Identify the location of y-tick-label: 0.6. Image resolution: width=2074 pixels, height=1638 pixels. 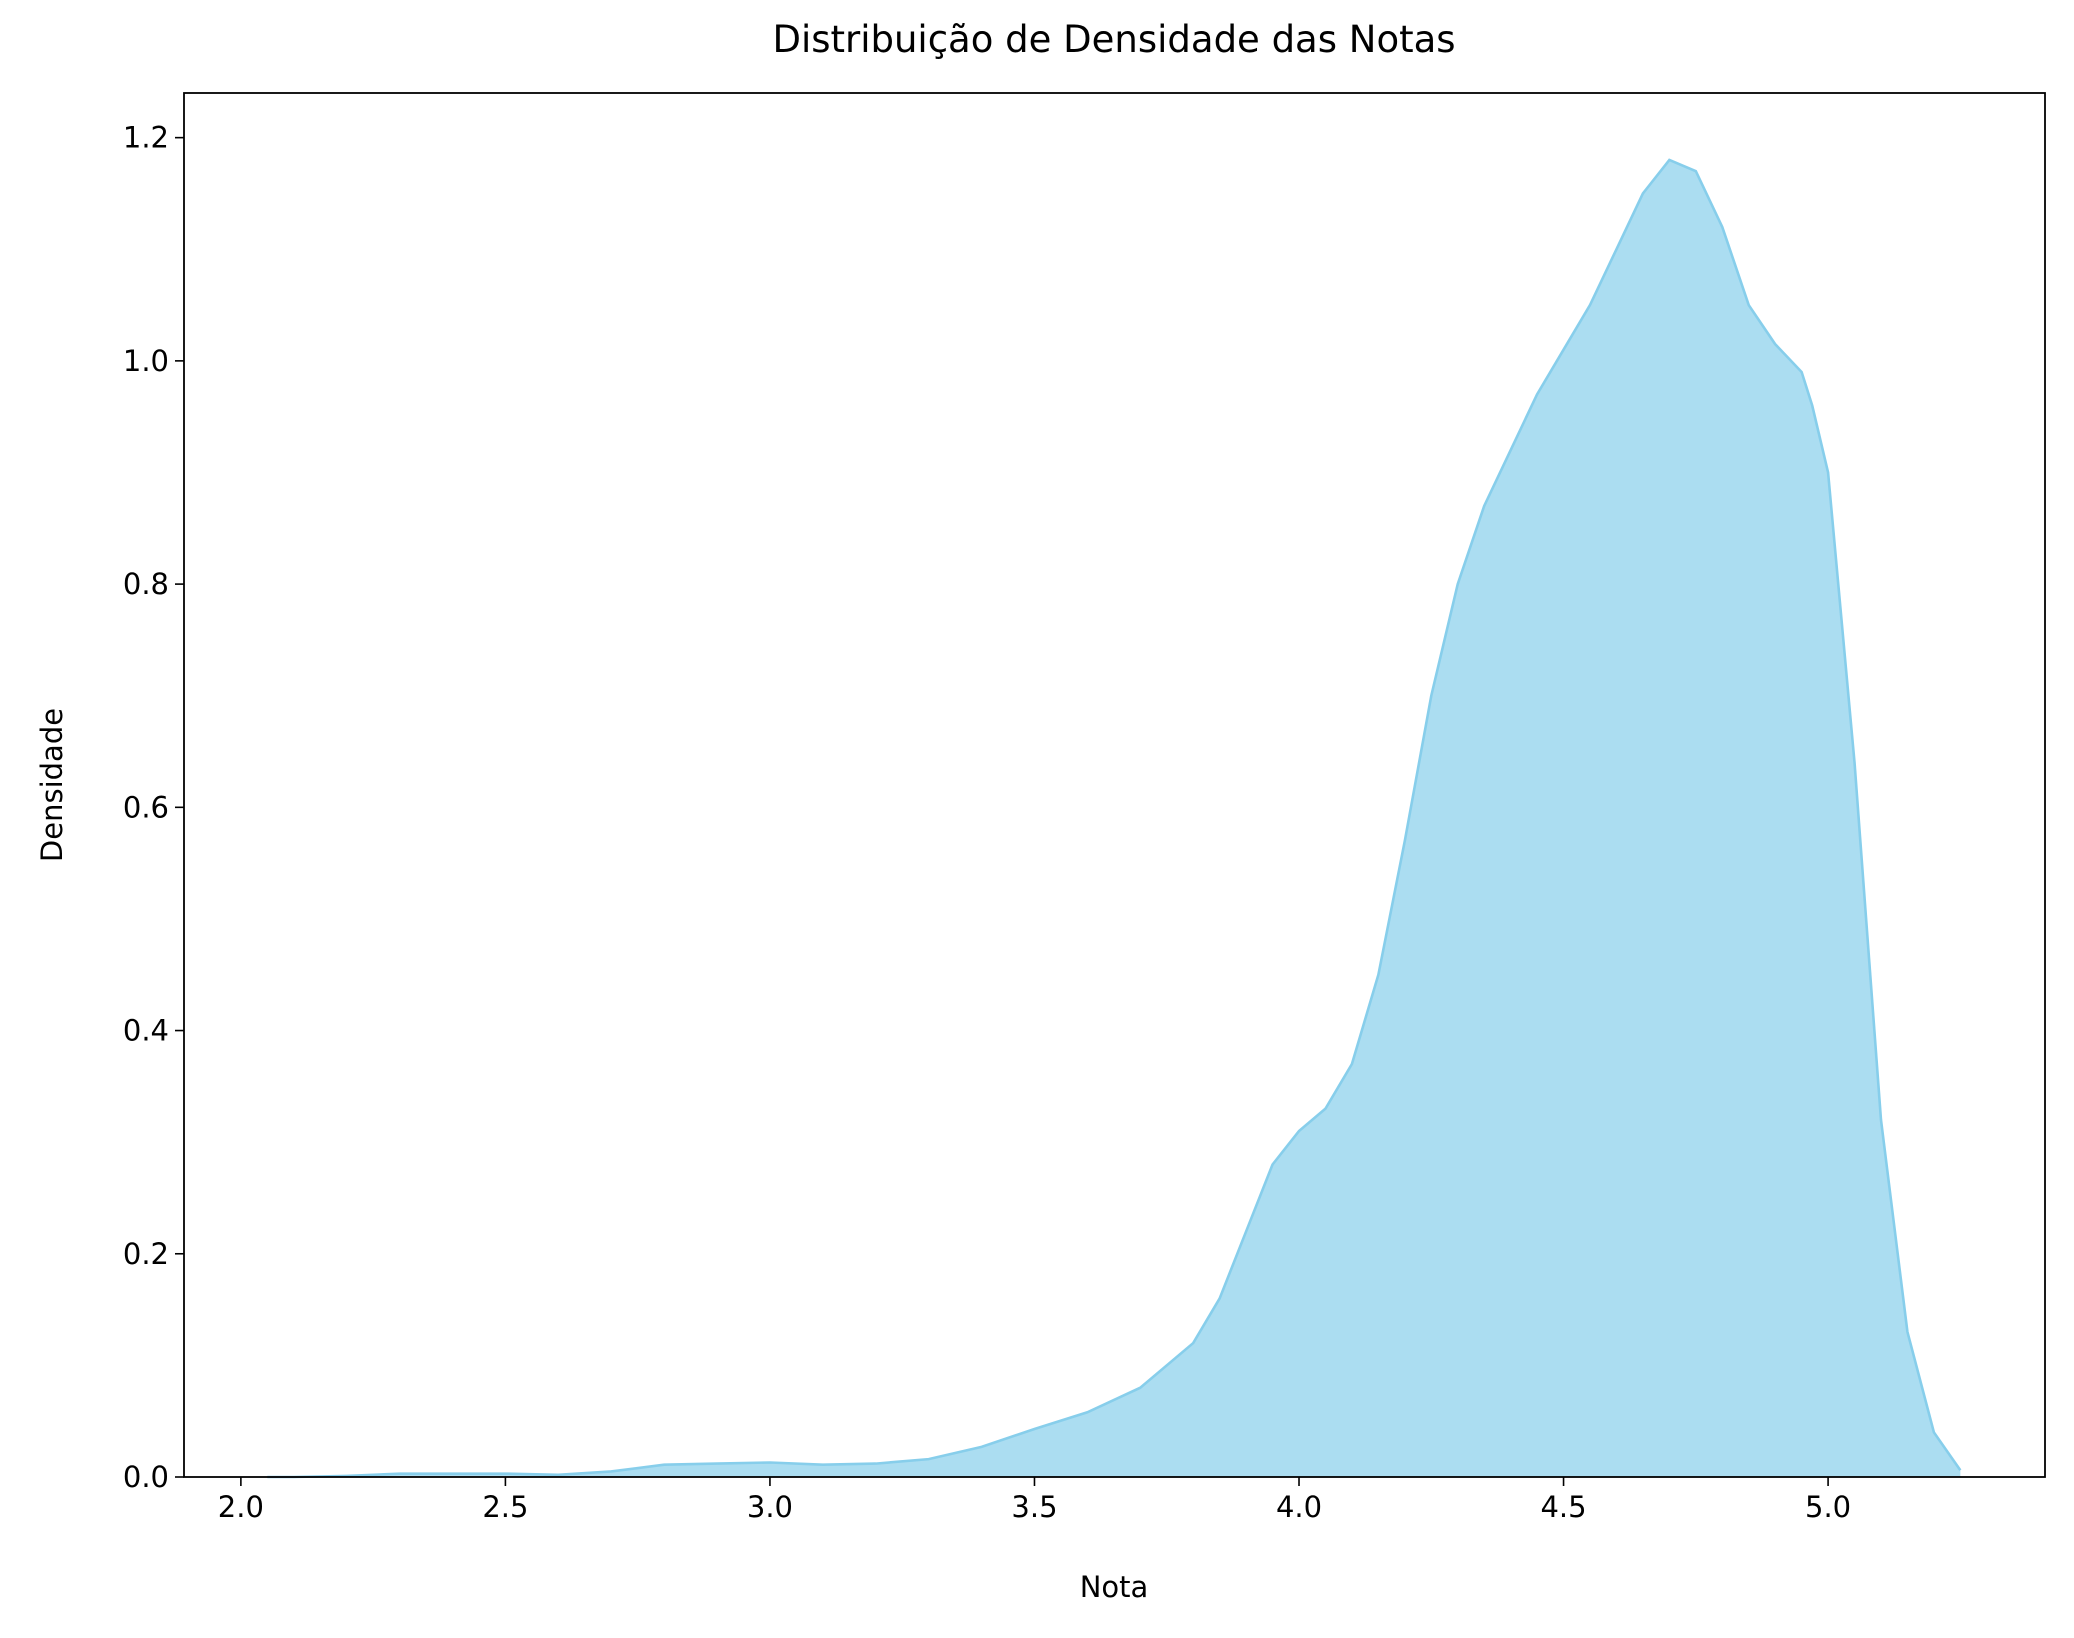
(146, 807).